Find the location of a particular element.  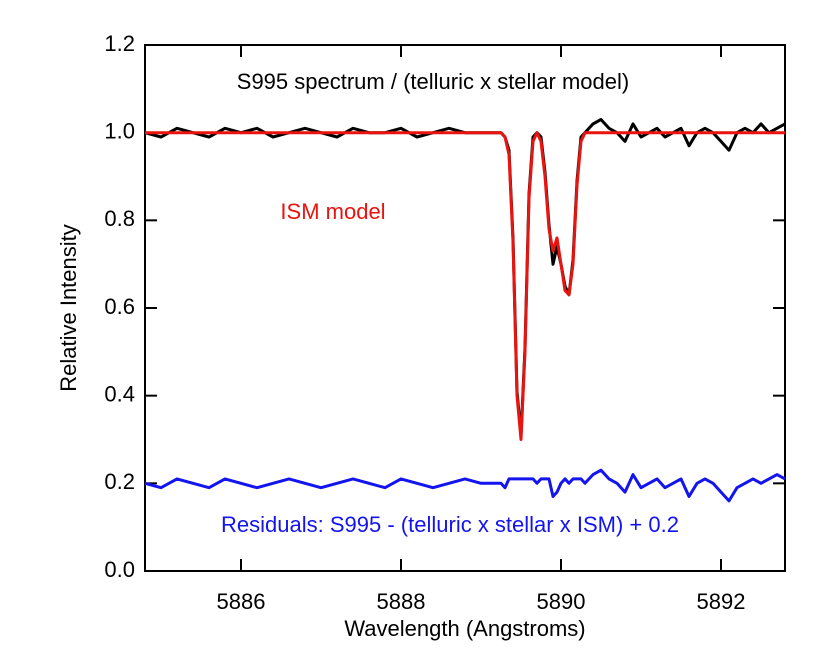

y-tick-label: 0.0 is located at coordinates (119, 569).